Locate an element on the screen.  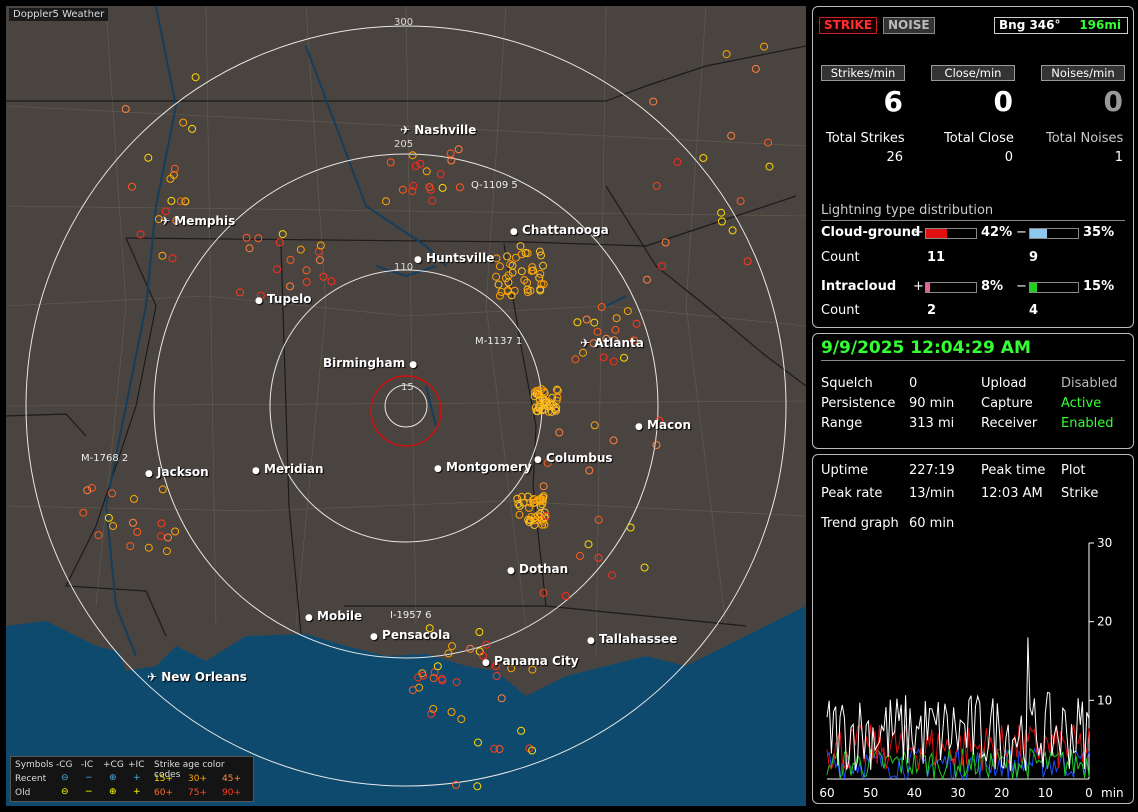
city-name: Pensacola is located at coordinates (416, 635).